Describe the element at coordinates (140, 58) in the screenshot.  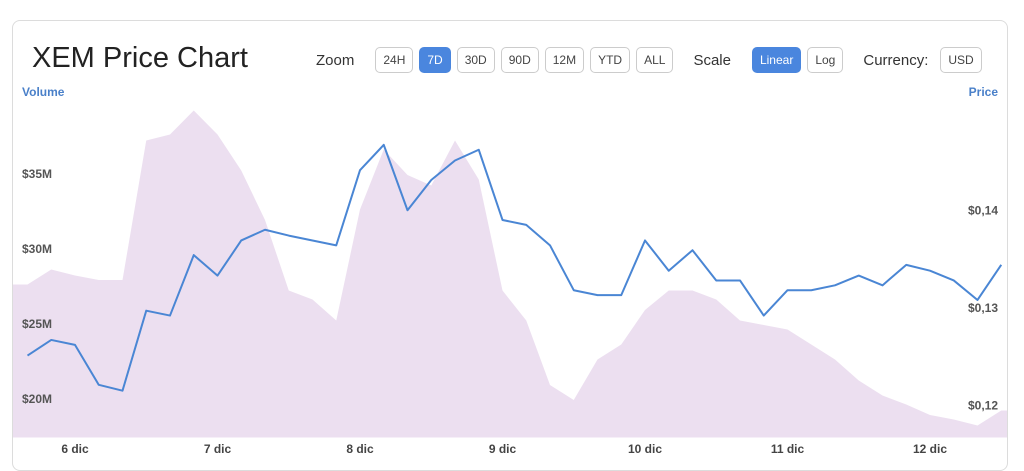
I see `chart-title: XEM Price Chart` at that location.